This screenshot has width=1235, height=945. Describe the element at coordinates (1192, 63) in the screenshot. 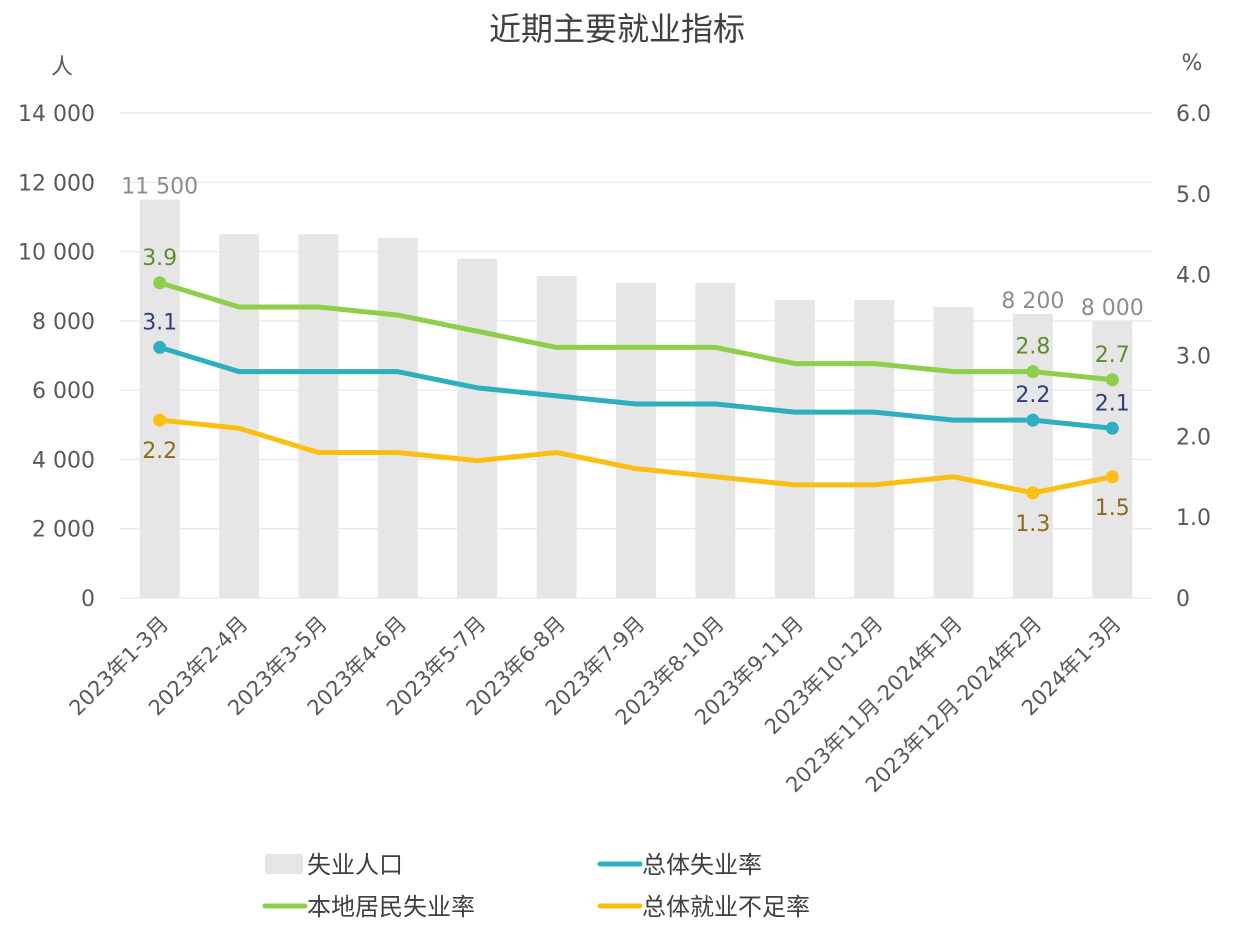

I see `right-axis-unit: %` at that location.